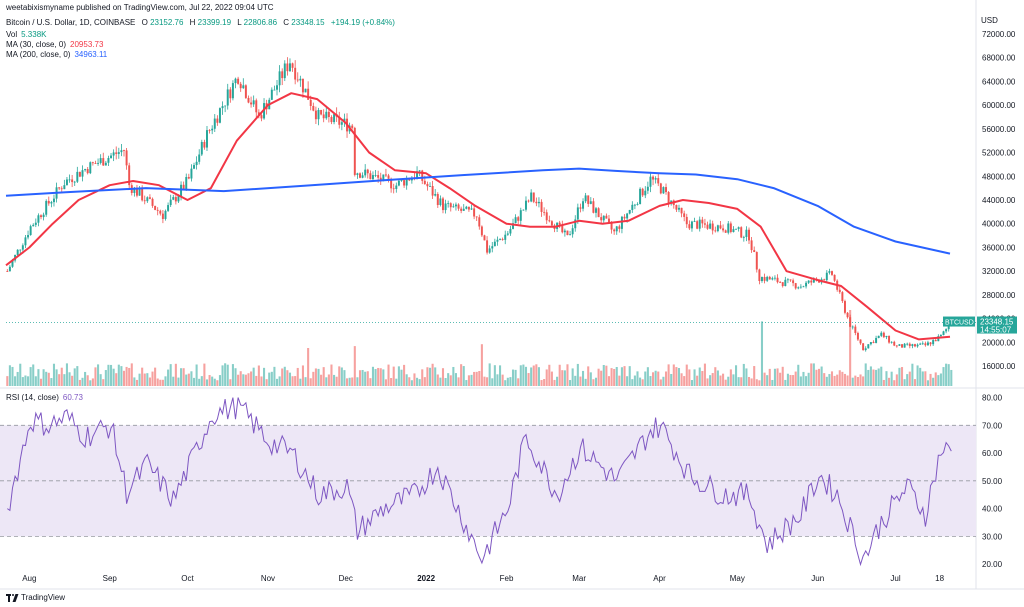 The width and height of the screenshot is (1024, 607). I want to click on ohlc-low: L 22806.86, so click(257, 22).